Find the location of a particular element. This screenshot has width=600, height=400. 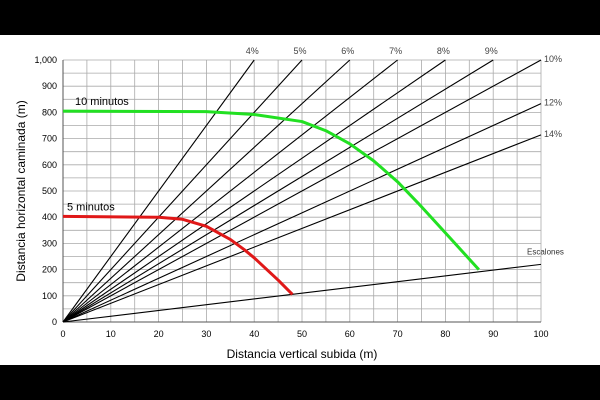

grade-label: 8% is located at coordinates (443, 51).